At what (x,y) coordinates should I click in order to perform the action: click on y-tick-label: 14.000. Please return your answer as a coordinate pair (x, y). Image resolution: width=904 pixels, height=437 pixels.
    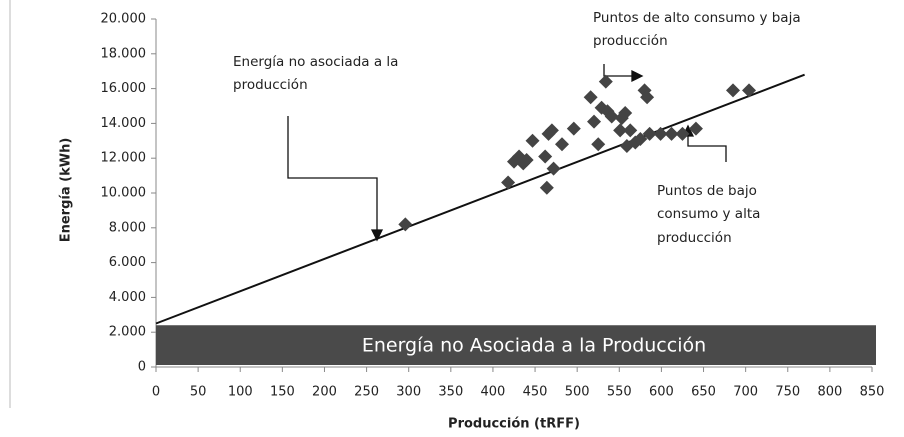
    Looking at the image, I should click on (124, 123).